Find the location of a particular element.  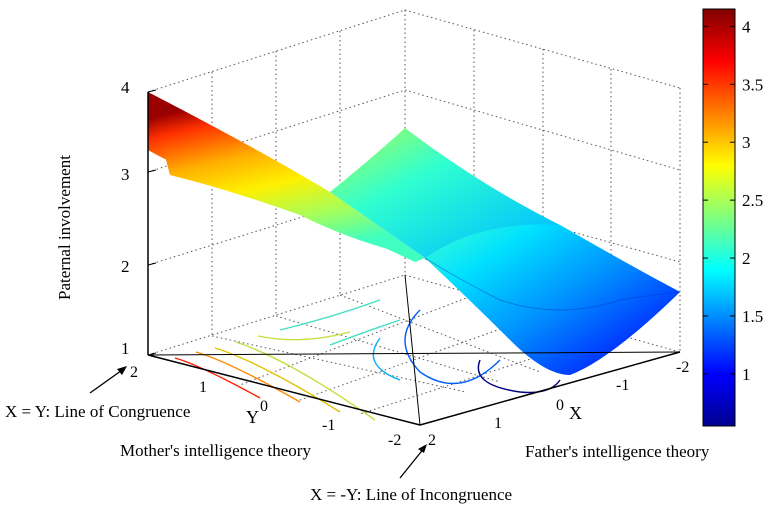

y-tick-label: 0 is located at coordinates (264, 406).